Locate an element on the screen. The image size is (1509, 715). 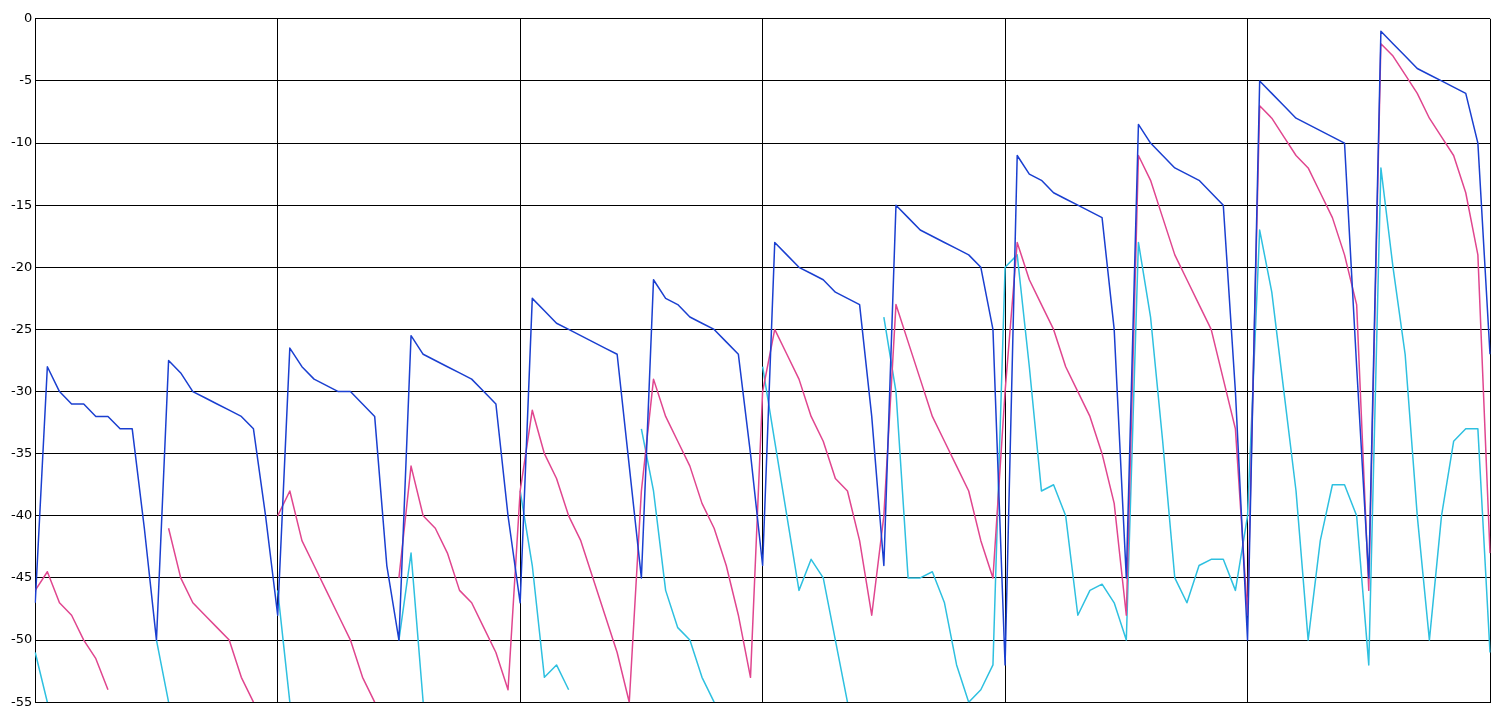
y-tick-label: -30 is located at coordinates (22, 390).